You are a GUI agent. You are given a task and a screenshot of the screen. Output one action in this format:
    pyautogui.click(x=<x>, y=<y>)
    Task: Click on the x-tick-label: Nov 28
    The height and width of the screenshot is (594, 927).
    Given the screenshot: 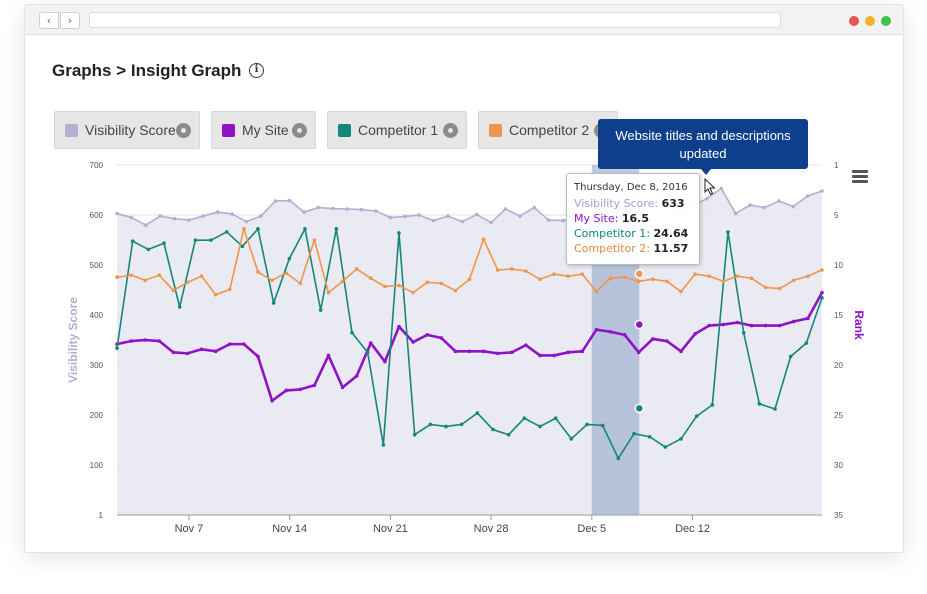 What is the action you would take?
    pyautogui.click(x=491, y=529)
    